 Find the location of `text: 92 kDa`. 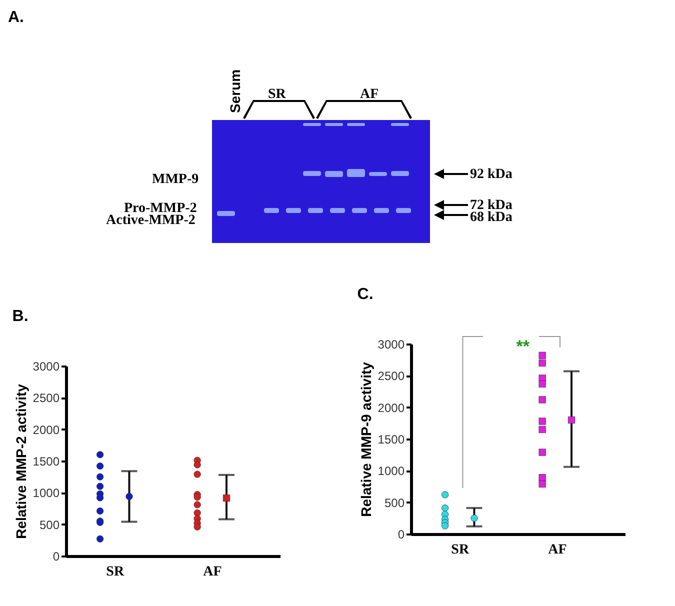

text: 92 kDa is located at coordinates (491, 174).